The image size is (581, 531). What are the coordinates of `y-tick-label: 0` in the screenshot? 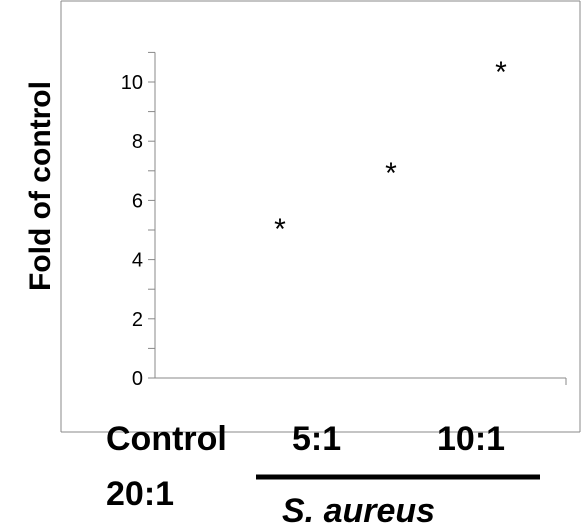 It's located at (137, 379).